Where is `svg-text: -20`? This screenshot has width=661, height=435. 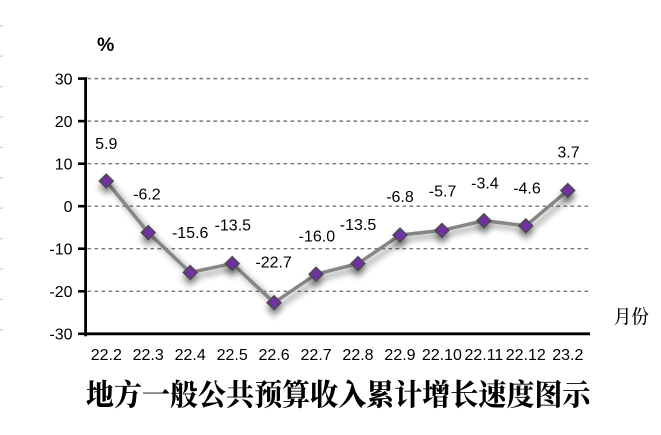
svg-text: -20 is located at coordinates (60, 292).